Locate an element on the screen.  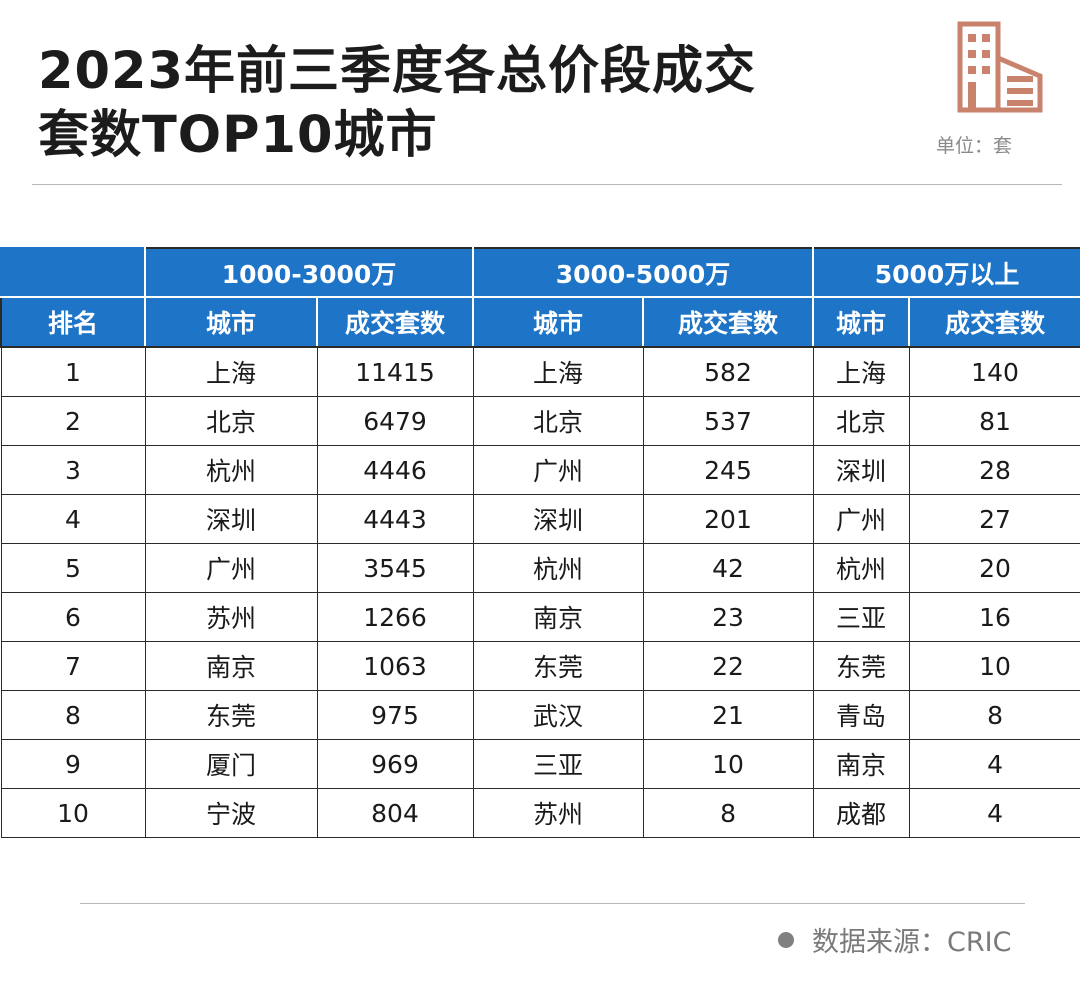
city-cell: 宁波 is located at coordinates (231, 813).